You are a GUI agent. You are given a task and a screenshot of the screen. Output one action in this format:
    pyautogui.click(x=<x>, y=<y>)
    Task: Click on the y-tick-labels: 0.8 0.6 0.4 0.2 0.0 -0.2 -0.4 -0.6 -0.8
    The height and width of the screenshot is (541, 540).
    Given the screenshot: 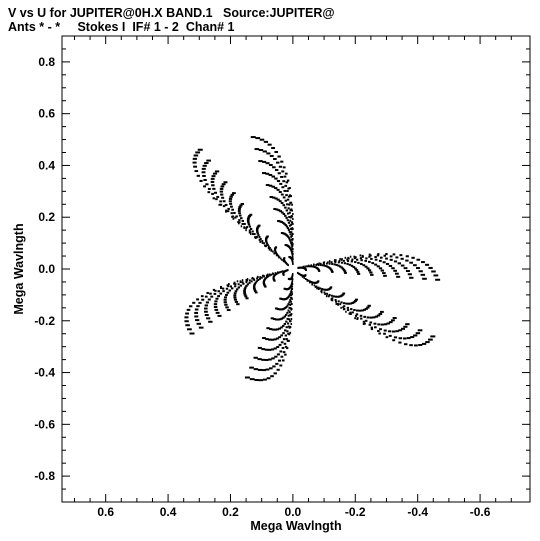 What is the action you would take?
    pyautogui.click(x=44, y=269)
    